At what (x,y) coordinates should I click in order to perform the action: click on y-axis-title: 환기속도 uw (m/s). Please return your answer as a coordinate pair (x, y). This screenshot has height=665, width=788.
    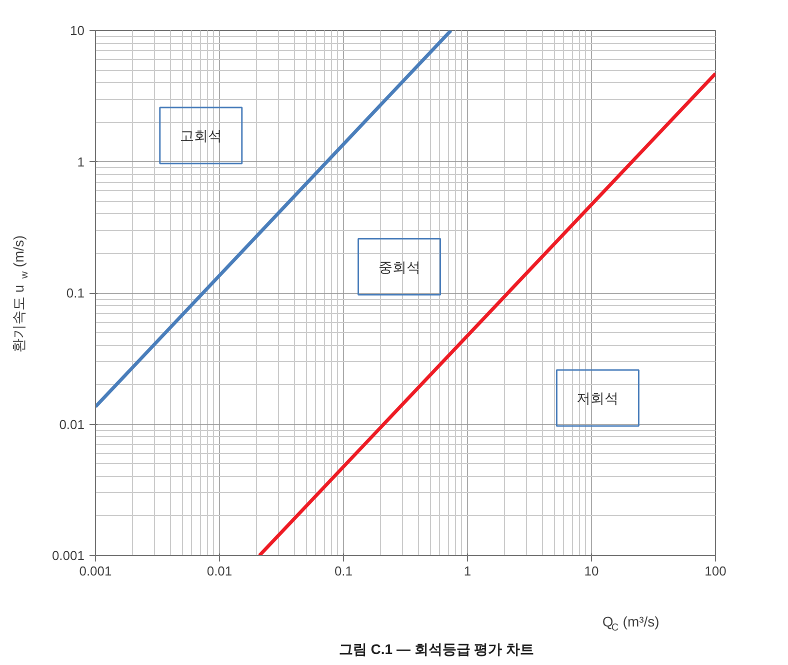
    Looking at the image, I should click on (20, 294).